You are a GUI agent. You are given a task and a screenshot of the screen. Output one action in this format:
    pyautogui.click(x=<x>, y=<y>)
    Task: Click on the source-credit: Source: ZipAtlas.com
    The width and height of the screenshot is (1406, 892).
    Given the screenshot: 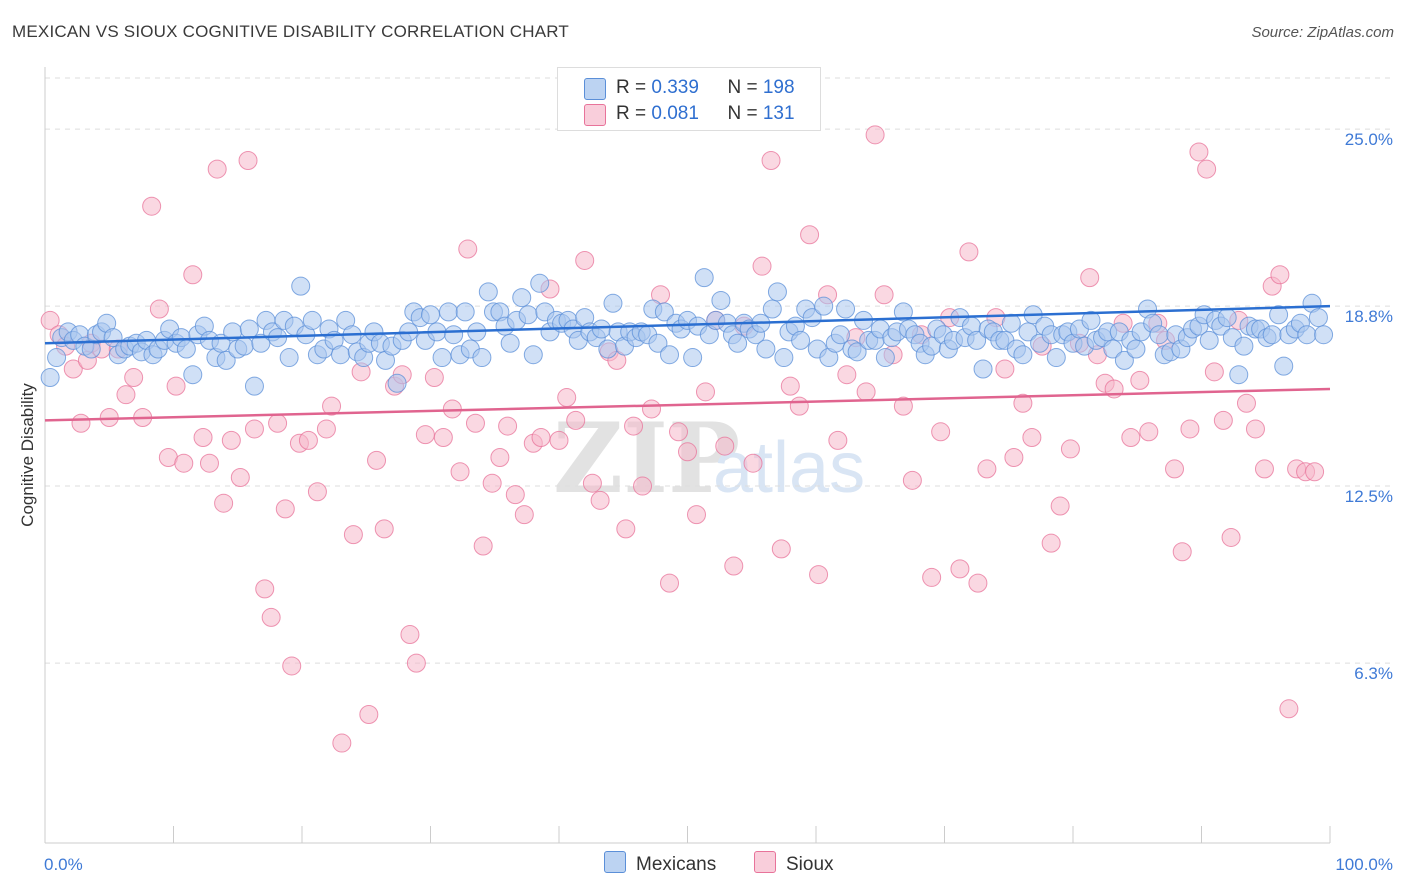 What is the action you would take?
    pyautogui.click(x=1322, y=32)
    